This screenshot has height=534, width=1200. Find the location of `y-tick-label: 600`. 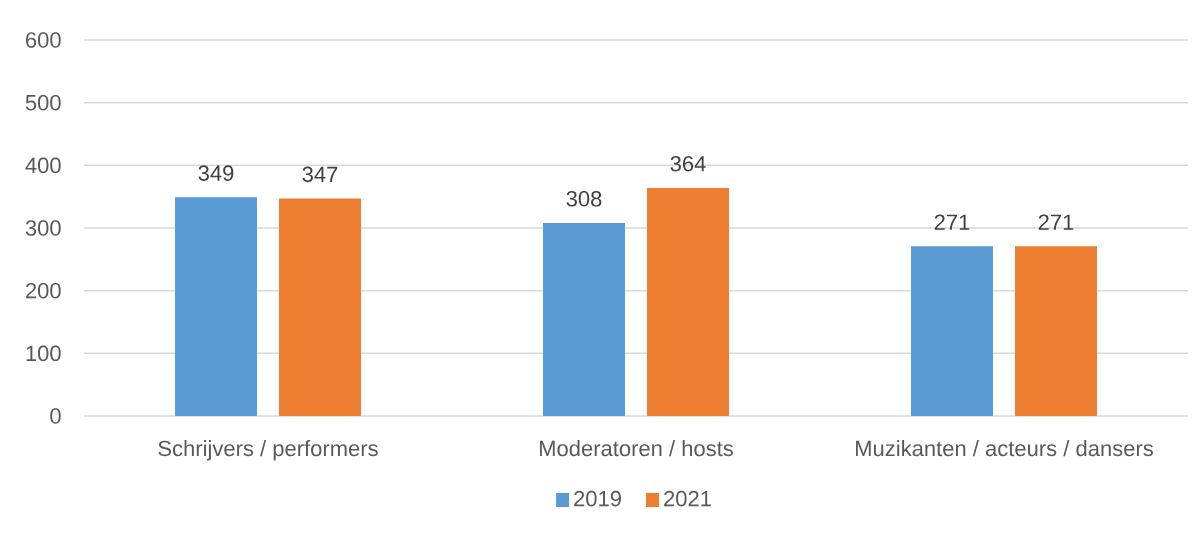

y-tick-label: 600 is located at coordinates (43, 40).